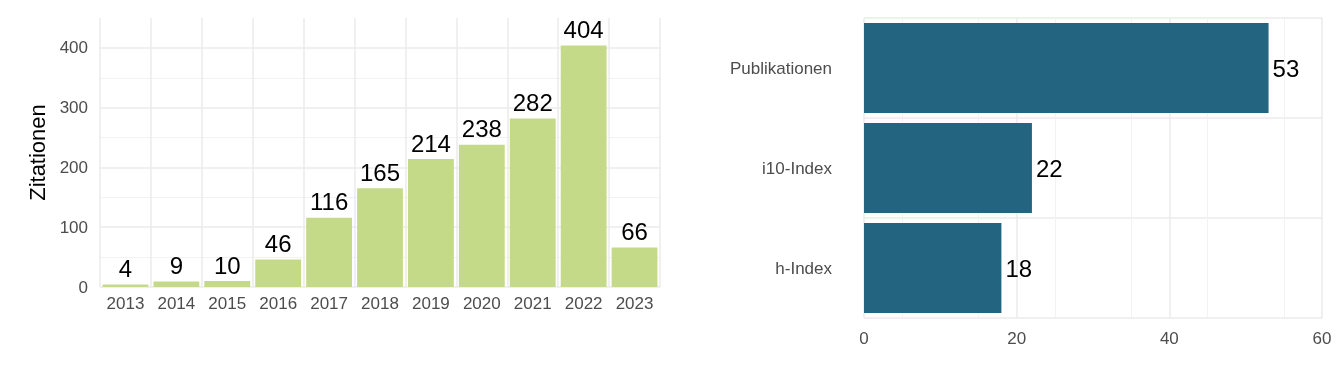 The image size is (1344, 384). I want to click on x-tick-label: 2021, so click(532, 303).